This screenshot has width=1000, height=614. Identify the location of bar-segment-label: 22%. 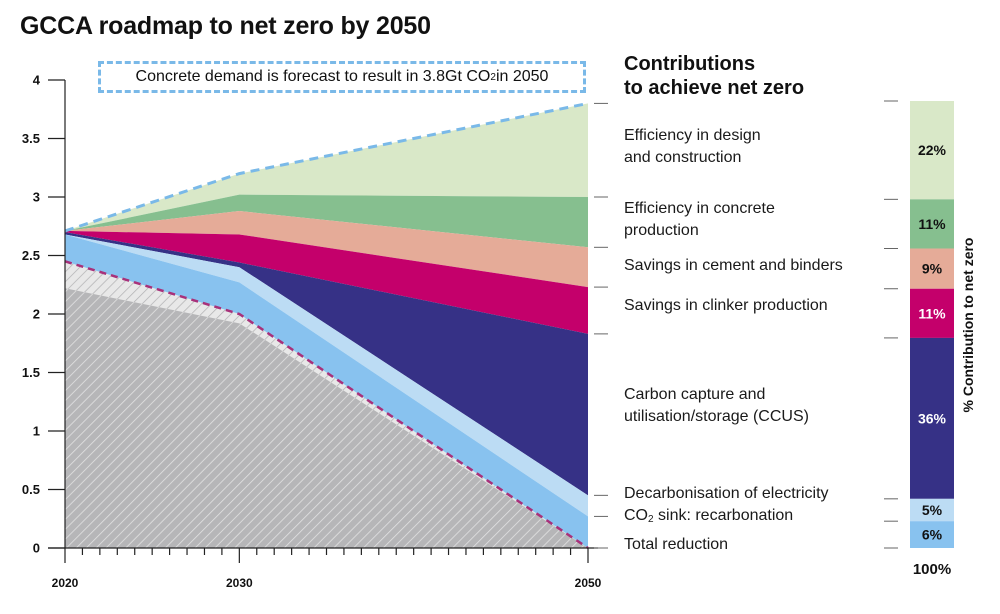
(932, 150).